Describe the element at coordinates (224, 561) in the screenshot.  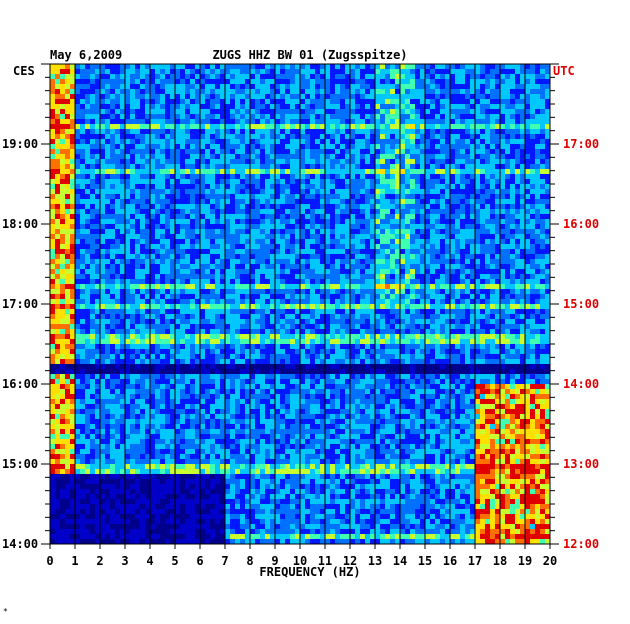
I see `x-tick-label-7: 7` at that location.